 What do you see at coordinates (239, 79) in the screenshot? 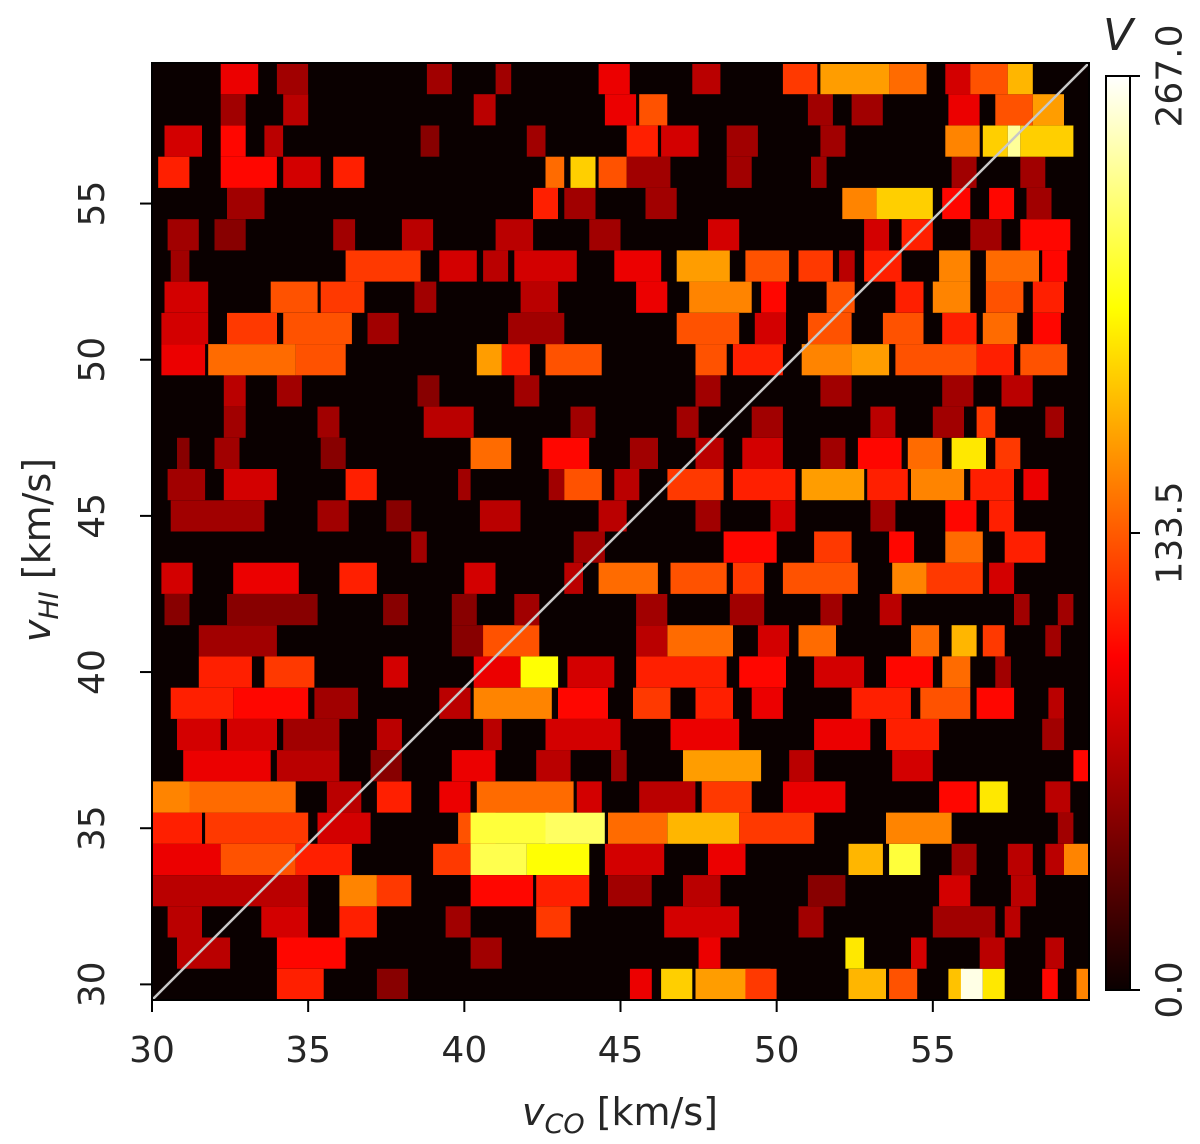
I see `heatmap-cell-r29-c0` at bounding box center [239, 79].